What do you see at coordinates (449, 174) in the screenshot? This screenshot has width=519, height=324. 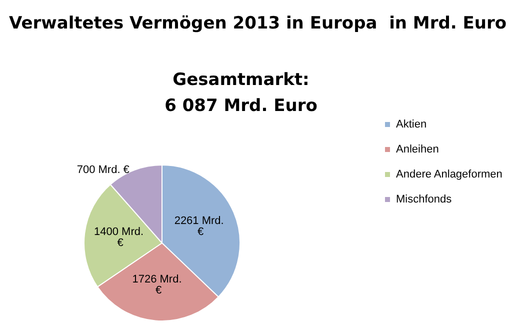 I see `legend-label: Andere Anlageformen` at bounding box center [449, 174].